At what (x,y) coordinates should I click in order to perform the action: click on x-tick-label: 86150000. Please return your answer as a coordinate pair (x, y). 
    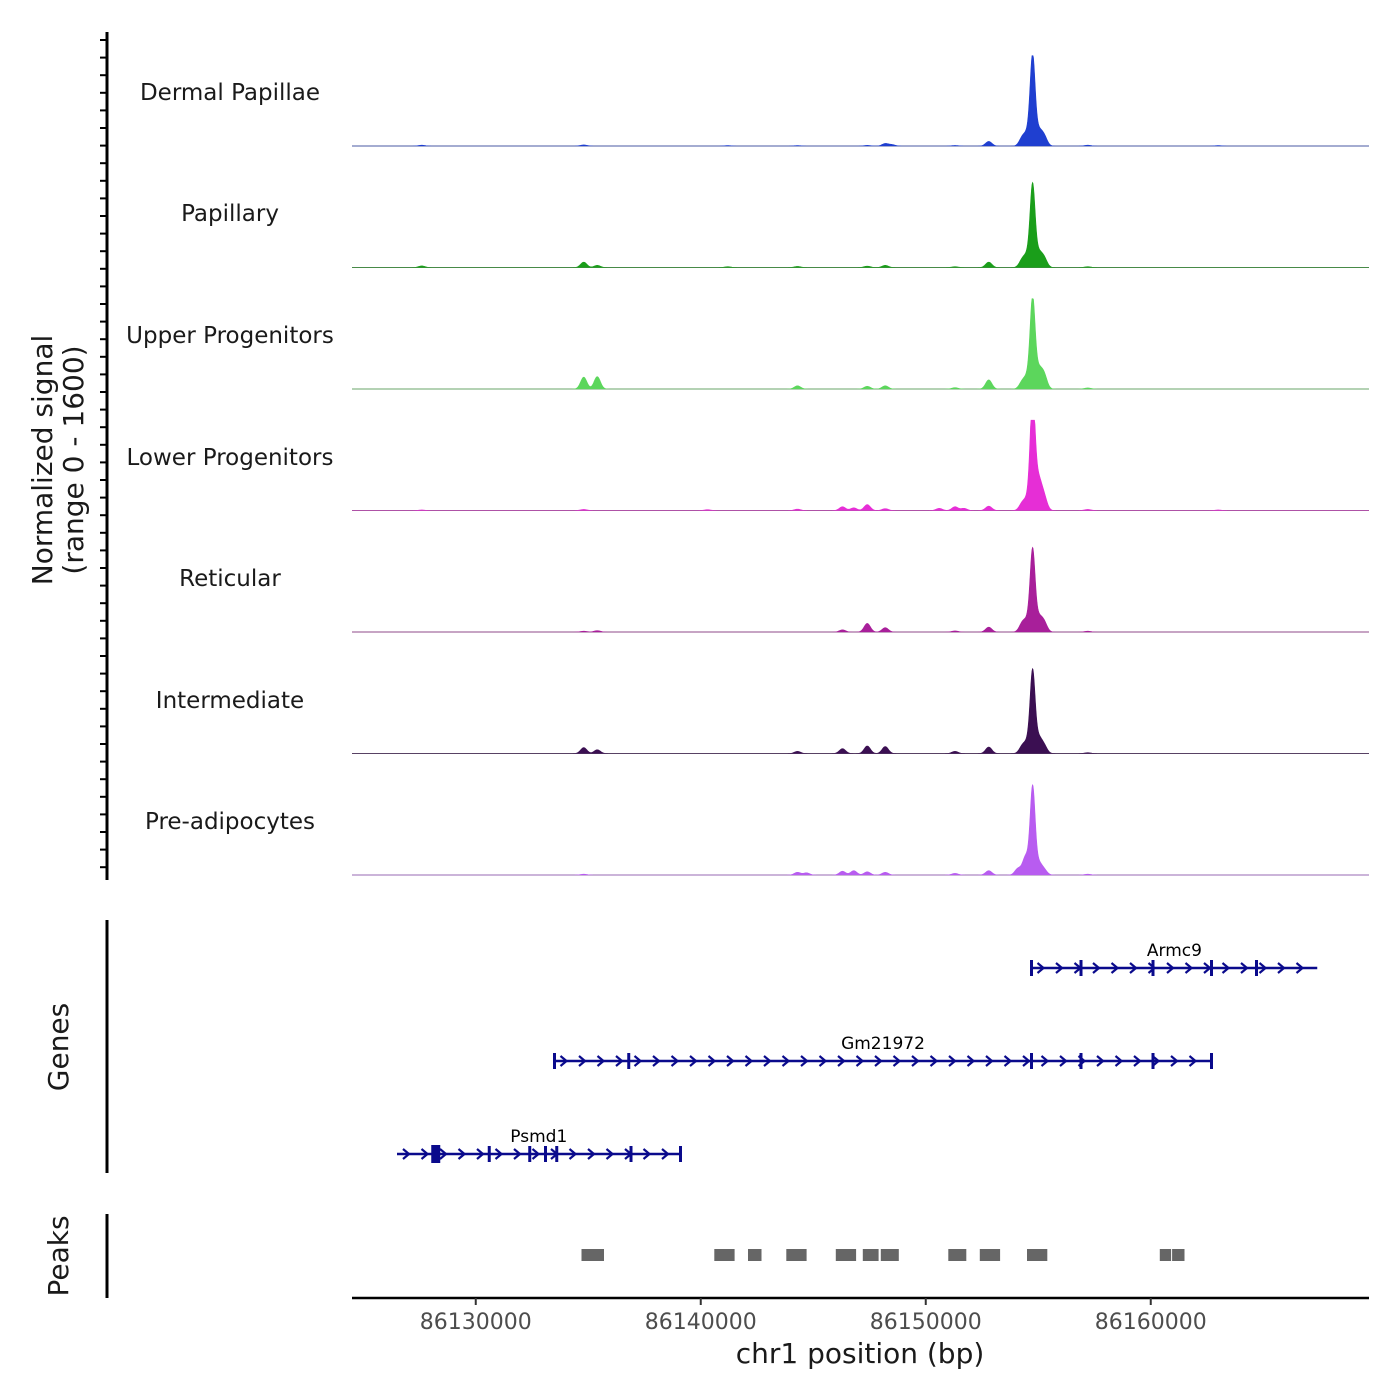
    Looking at the image, I should click on (926, 1322).